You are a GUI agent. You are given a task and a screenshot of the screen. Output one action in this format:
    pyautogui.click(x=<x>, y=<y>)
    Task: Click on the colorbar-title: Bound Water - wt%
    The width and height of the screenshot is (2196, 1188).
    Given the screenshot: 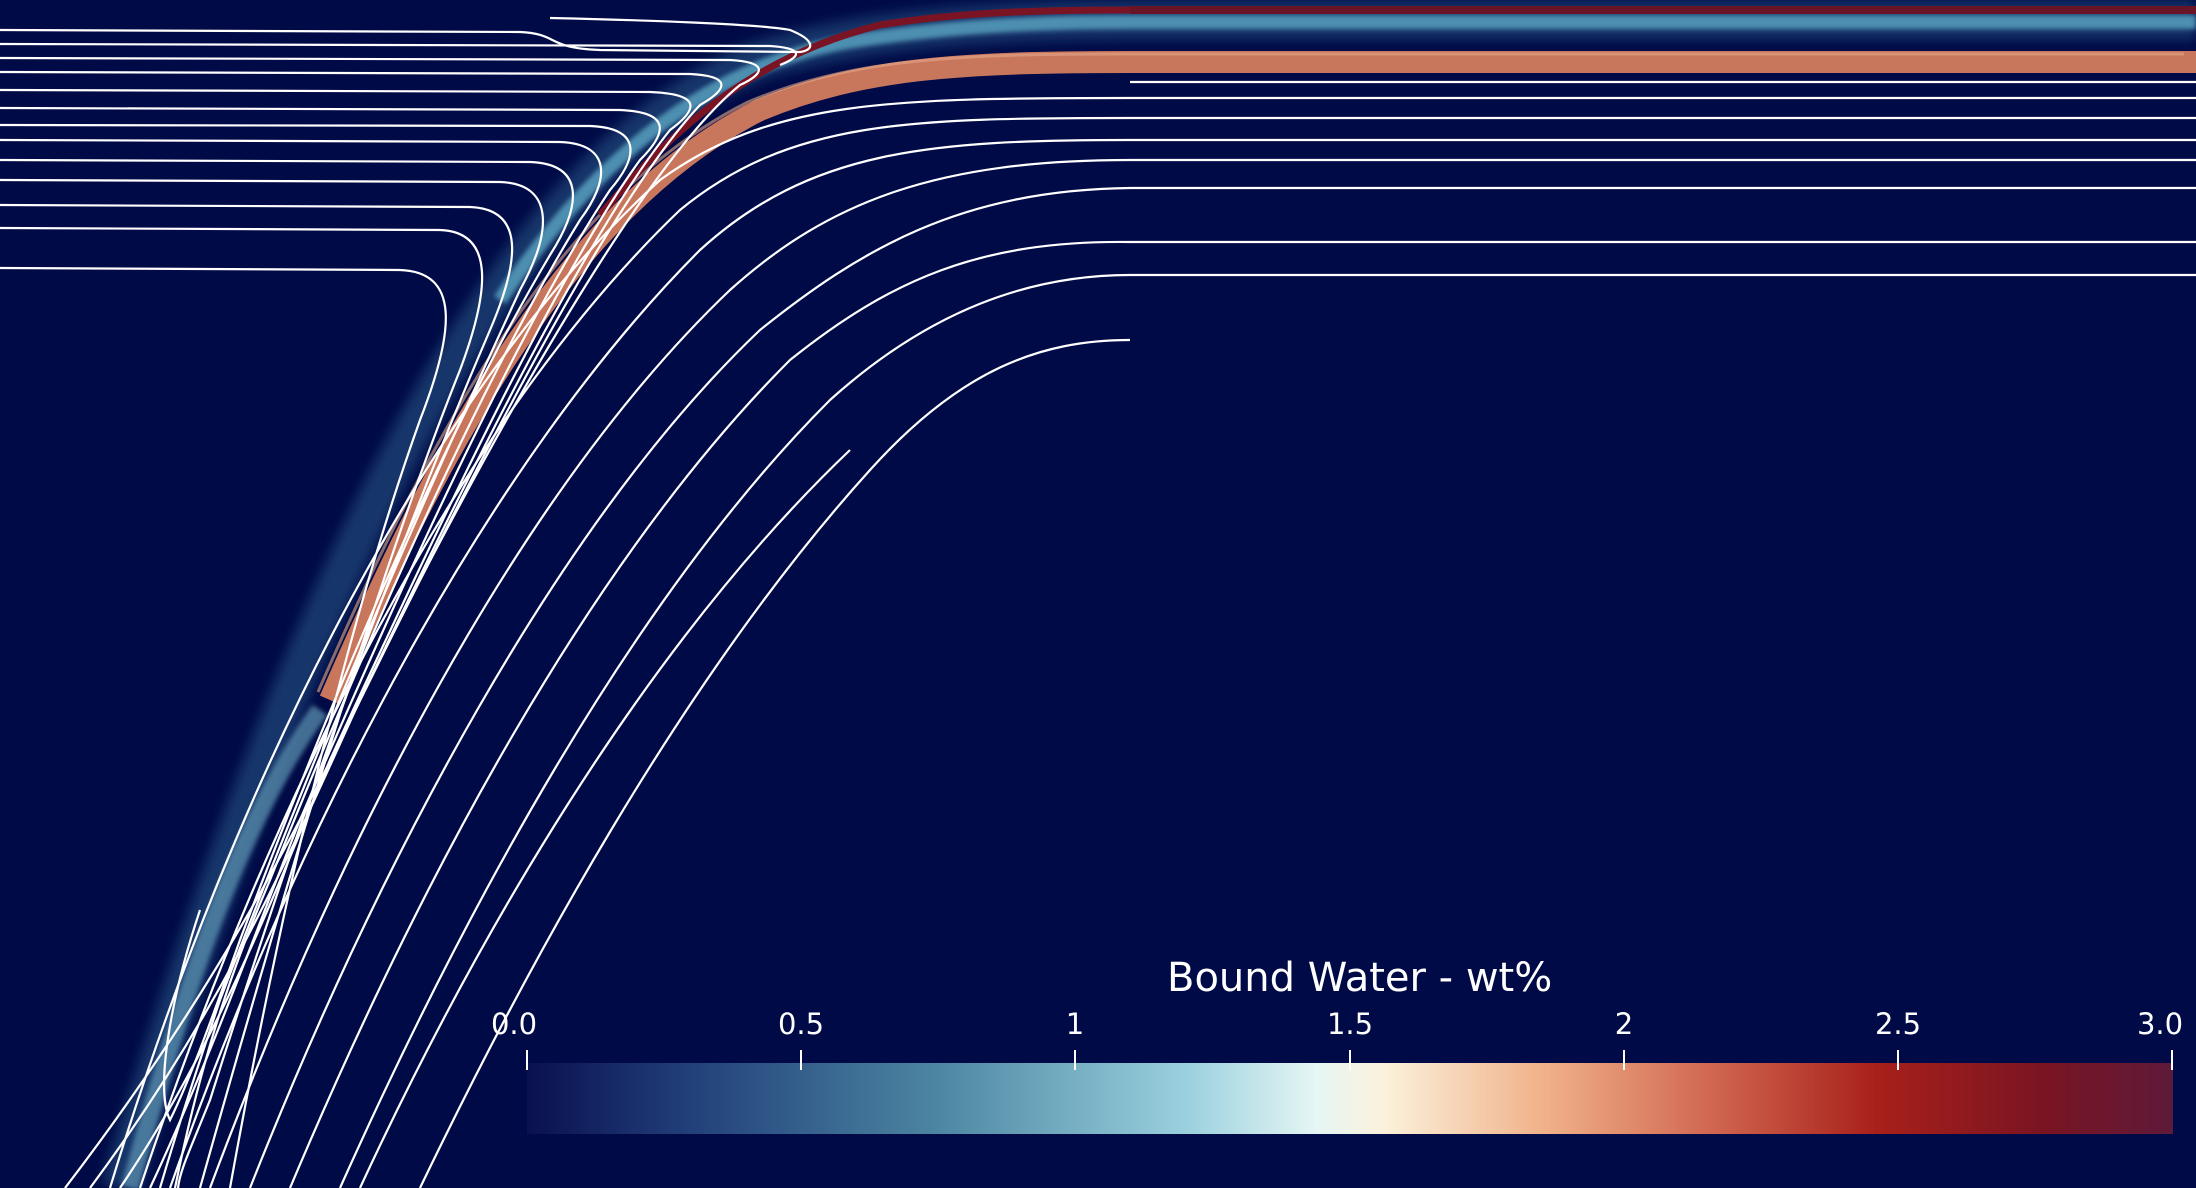 What is the action you would take?
    pyautogui.click(x=1360, y=978)
    